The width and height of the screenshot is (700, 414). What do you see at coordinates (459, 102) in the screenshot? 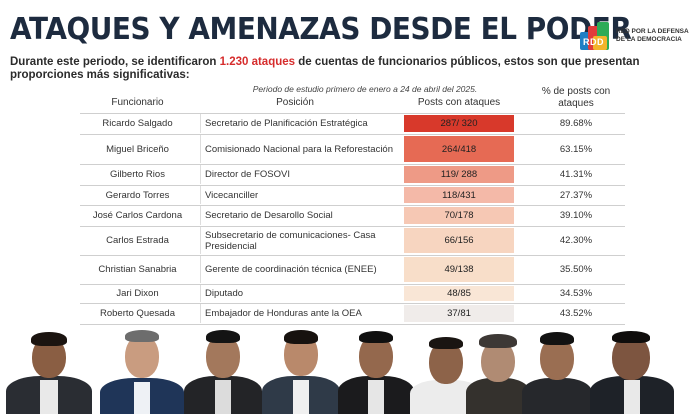
I see `column-header-posts: Posts con ataques` at bounding box center [459, 102].